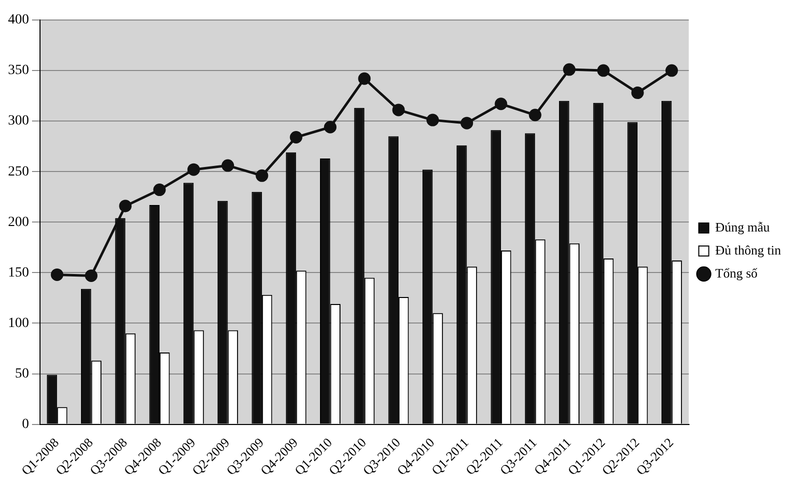  What do you see at coordinates (18, 172) in the screenshot?
I see `y-tick-label: 250` at bounding box center [18, 172].